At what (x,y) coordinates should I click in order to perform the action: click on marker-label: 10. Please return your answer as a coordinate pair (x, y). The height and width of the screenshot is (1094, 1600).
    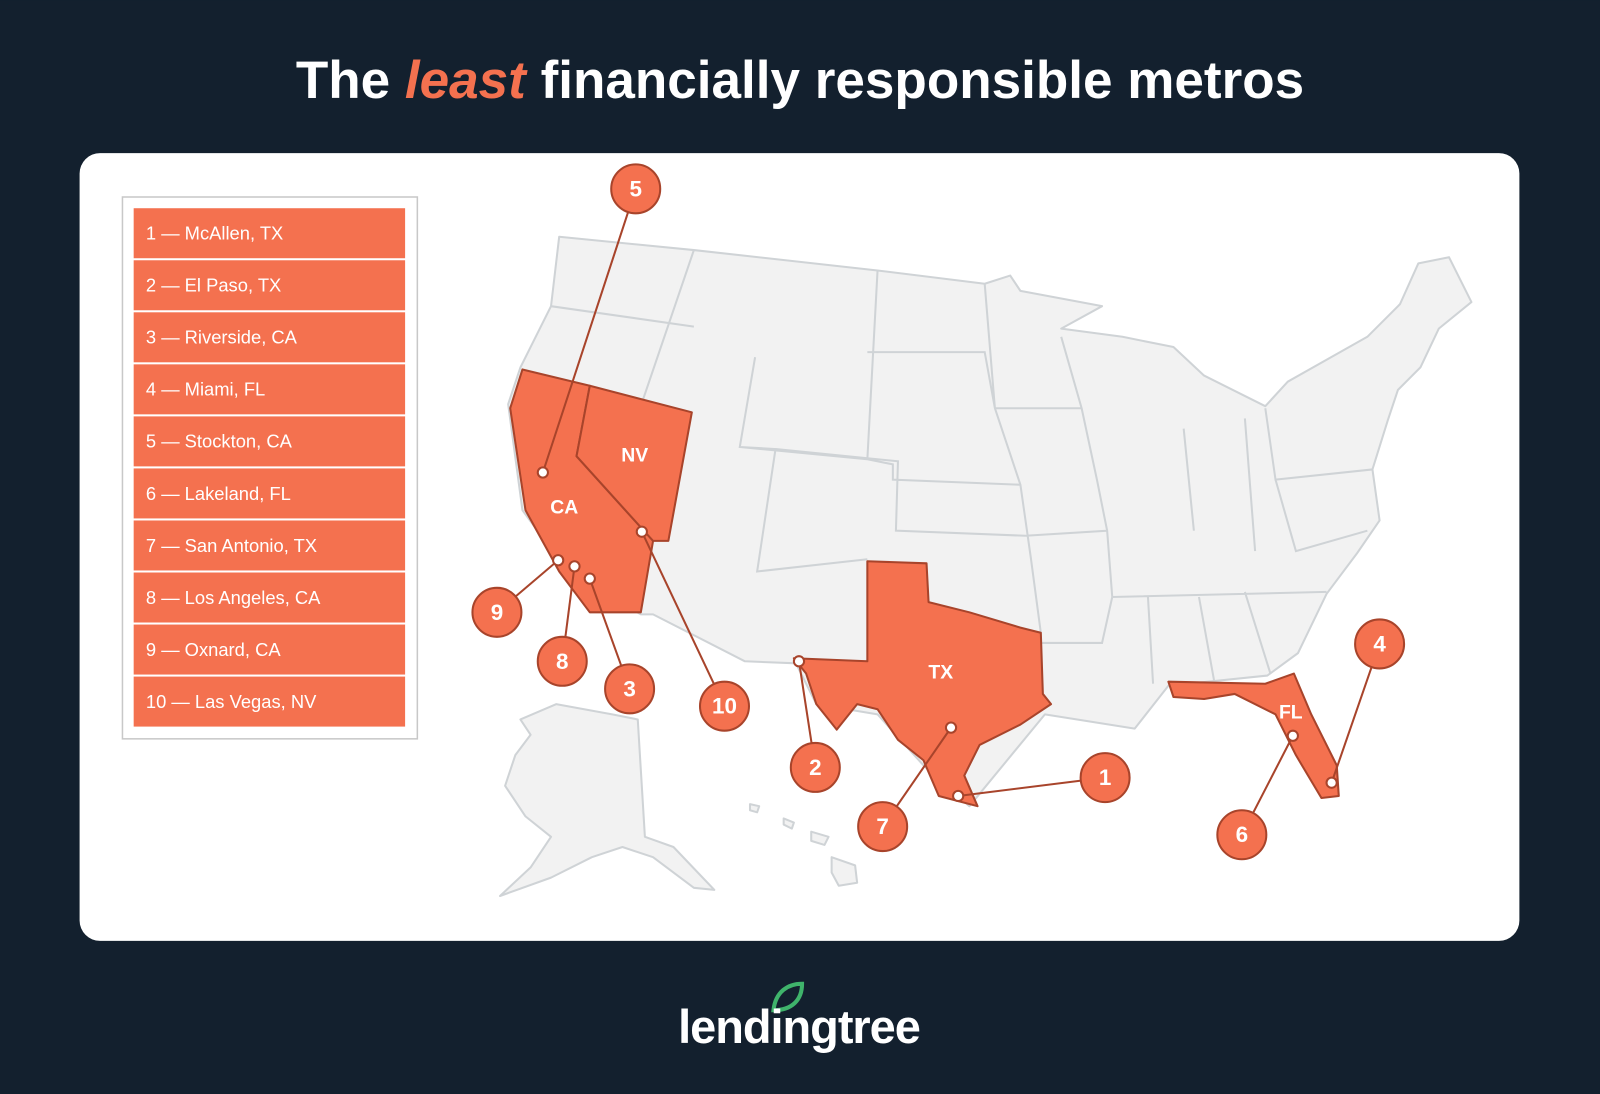
    Looking at the image, I should click on (724, 706).